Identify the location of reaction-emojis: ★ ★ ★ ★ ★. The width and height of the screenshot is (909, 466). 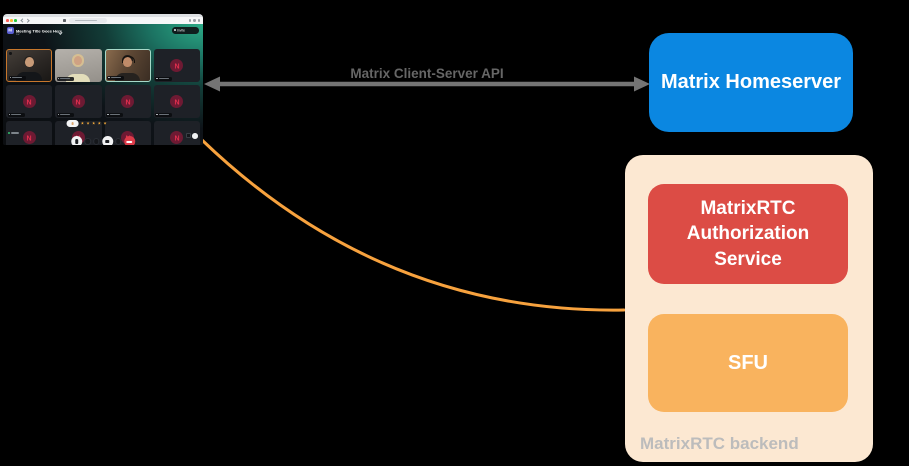
(93, 123).